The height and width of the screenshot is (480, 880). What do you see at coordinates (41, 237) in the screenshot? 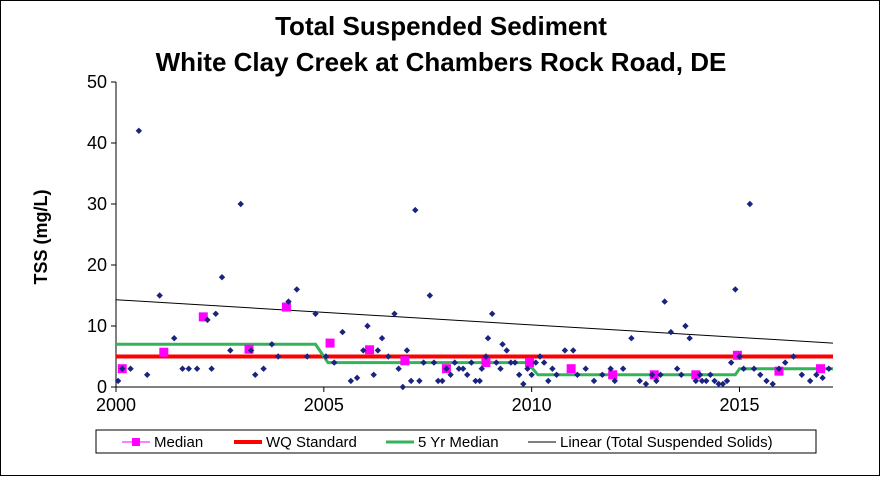
I see `y-axis-label: TSS (mg/L)` at bounding box center [41, 237].